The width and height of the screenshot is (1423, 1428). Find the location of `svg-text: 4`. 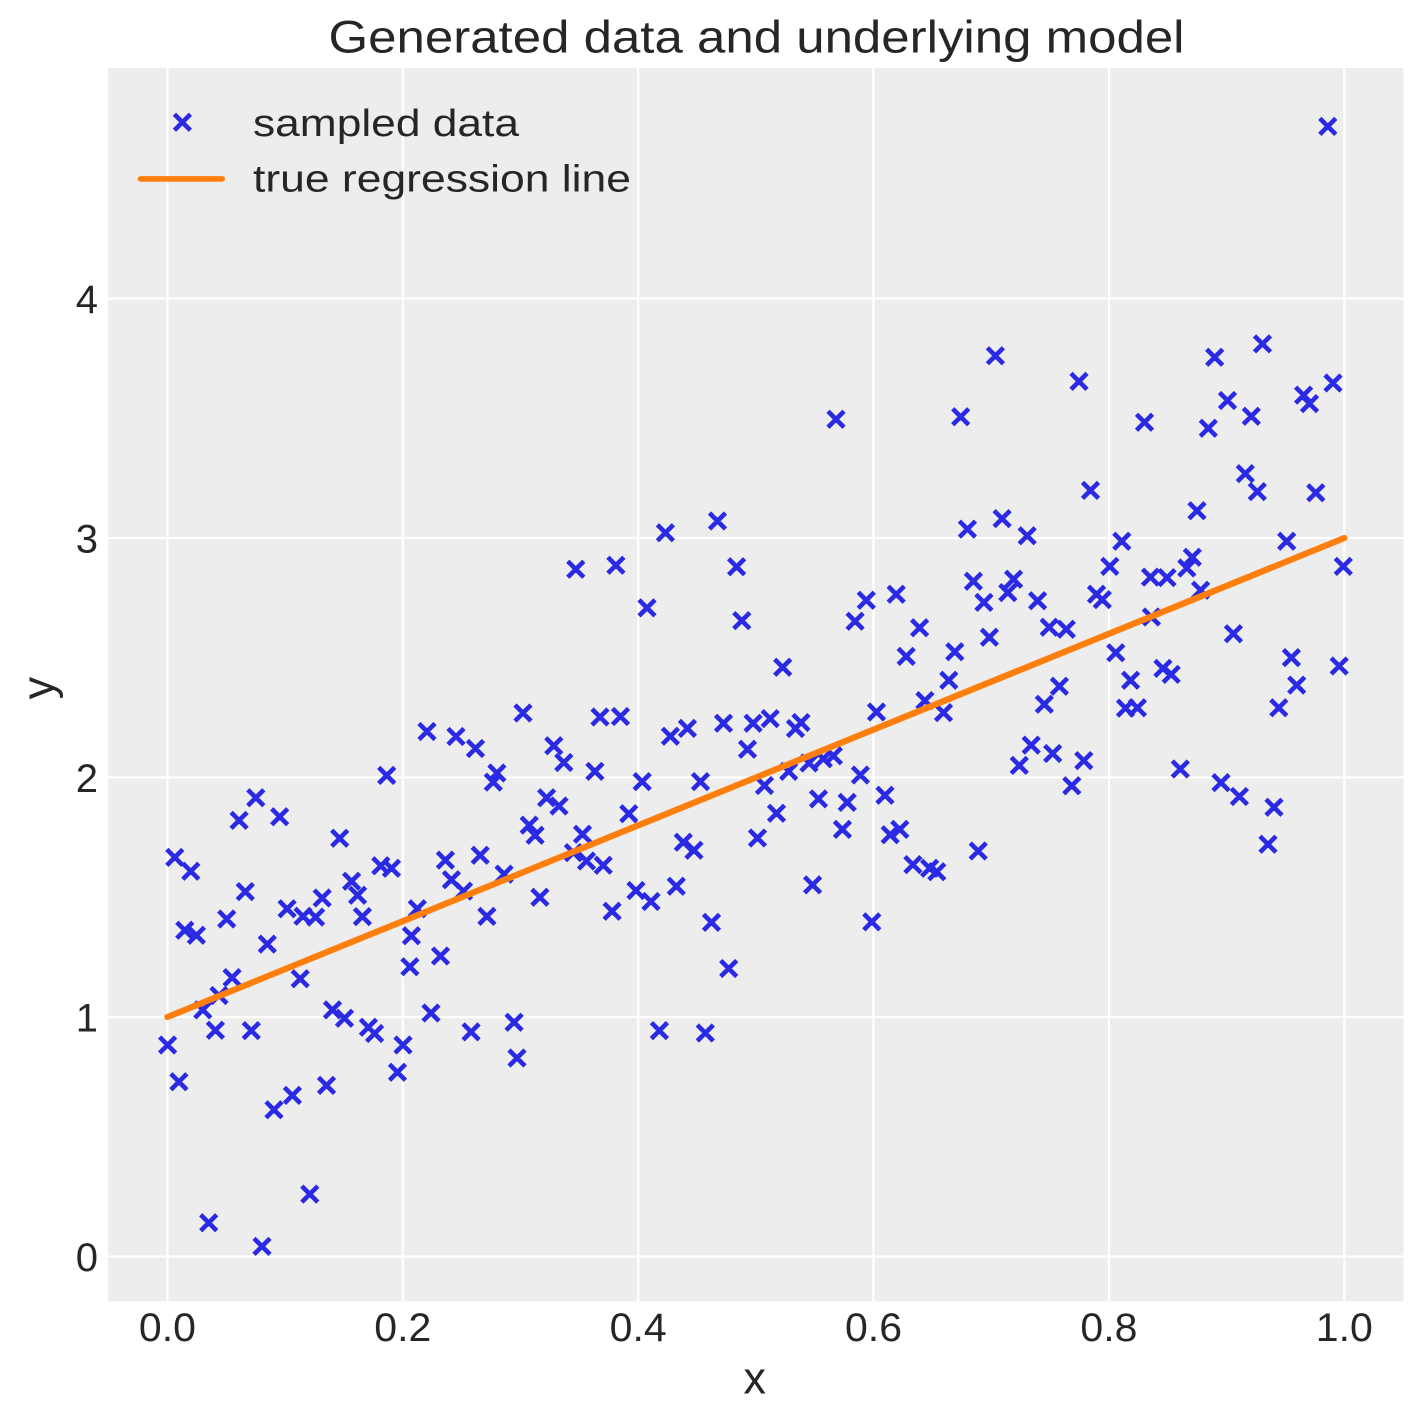

svg-text: 4 is located at coordinates (87, 300).